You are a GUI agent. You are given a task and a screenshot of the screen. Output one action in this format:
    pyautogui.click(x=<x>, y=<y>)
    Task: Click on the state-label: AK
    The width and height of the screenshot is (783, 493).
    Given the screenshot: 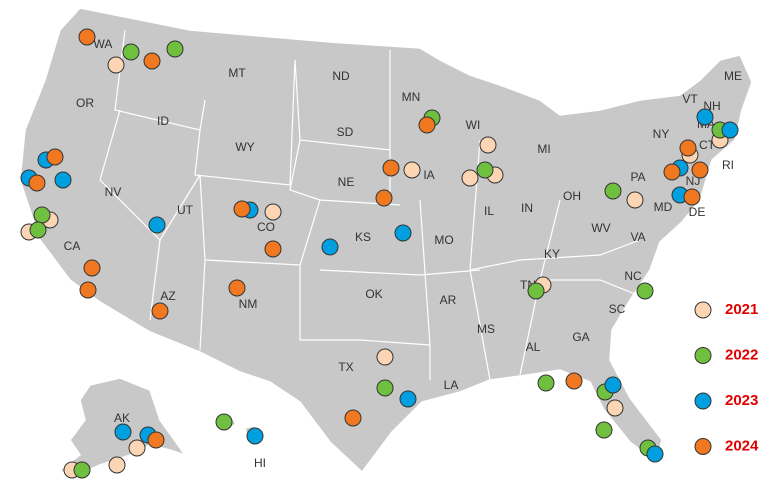 What is the action you would take?
    pyautogui.click(x=122, y=418)
    